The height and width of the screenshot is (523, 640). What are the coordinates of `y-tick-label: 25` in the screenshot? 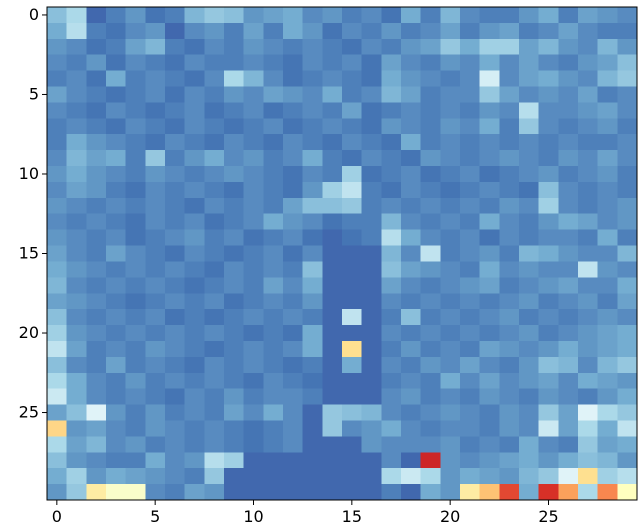 It's located at (29, 412).